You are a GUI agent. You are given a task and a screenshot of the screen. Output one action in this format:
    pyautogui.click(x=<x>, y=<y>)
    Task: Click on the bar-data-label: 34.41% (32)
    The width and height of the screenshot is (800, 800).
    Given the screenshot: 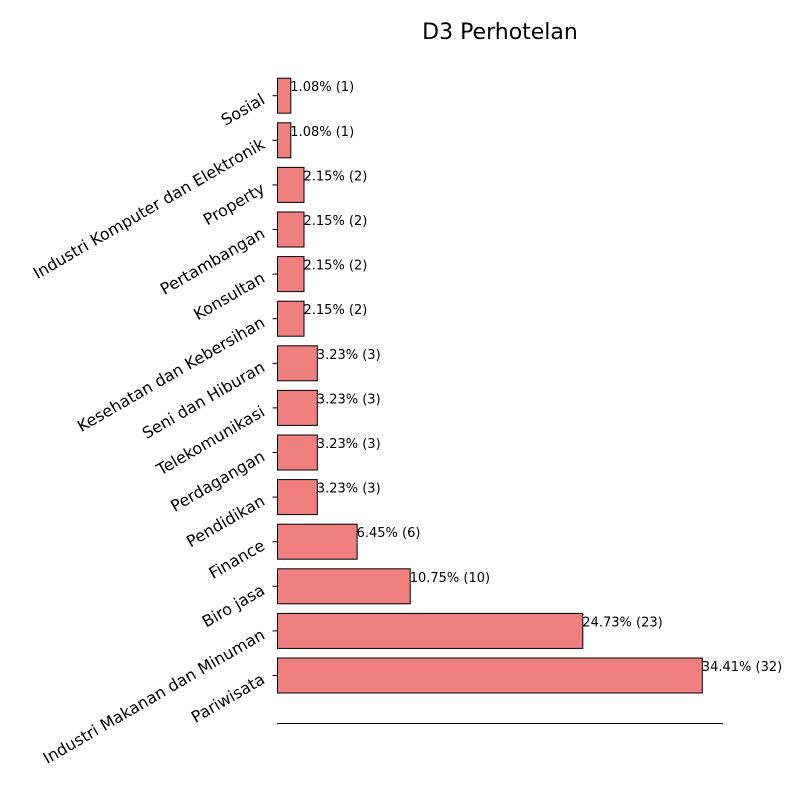 What is the action you would take?
    pyautogui.click(x=742, y=667)
    